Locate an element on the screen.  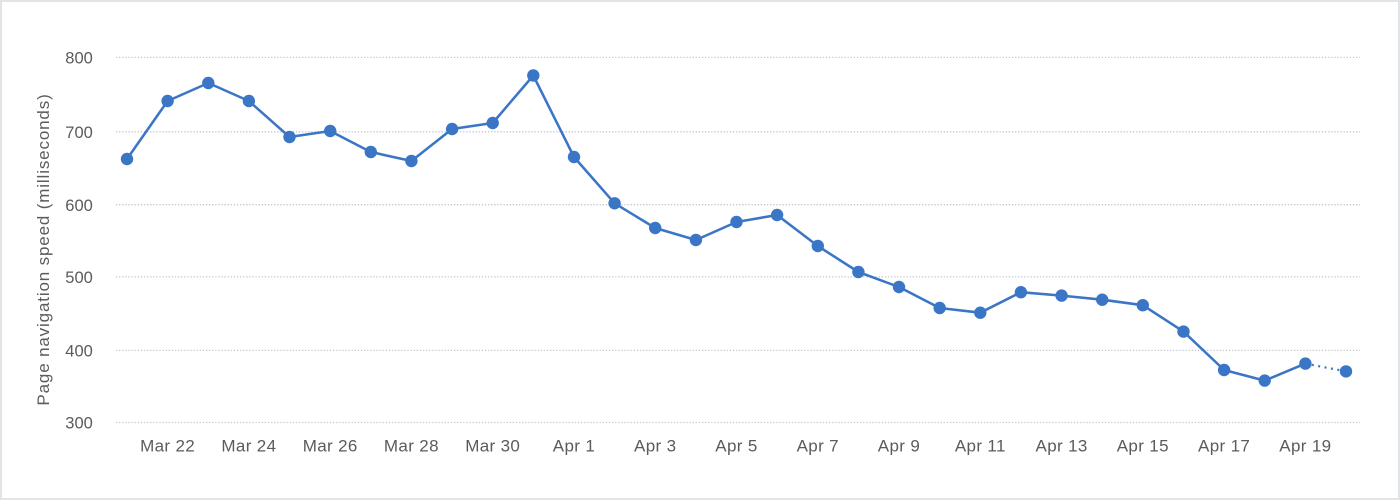
svg-text: Apr 3 is located at coordinates (655, 446).